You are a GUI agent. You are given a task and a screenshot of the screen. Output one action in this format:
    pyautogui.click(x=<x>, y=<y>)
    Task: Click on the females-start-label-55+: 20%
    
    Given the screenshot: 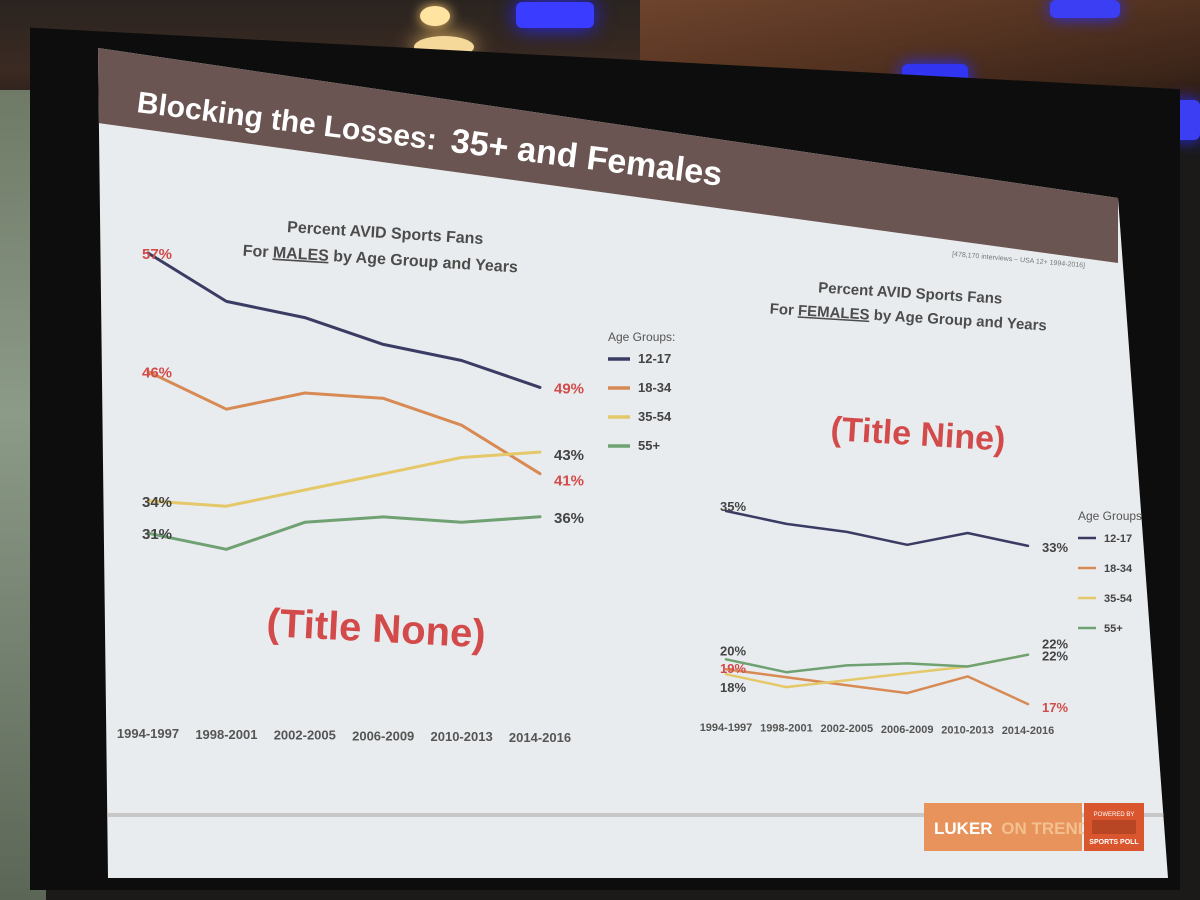 What is the action you would take?
    pyautogui.click(x=733, y=650)
    